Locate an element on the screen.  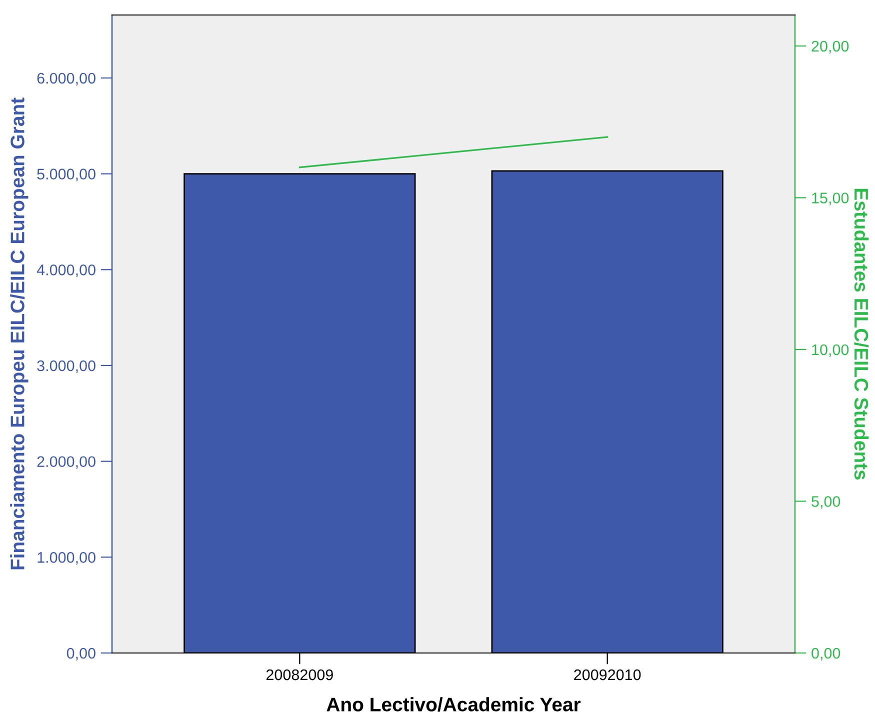
y2-tick-label: 10,00 is located at coordinates (830, 350).